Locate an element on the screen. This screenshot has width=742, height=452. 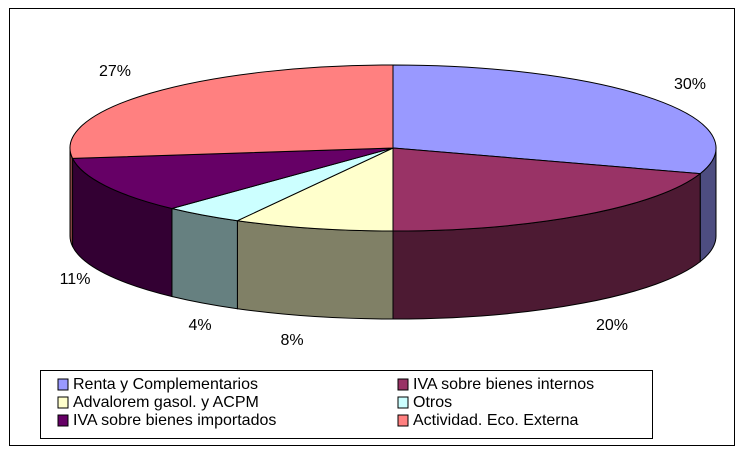
legend-label: IVA sobre bienes internos is located at coordinates (503, 384).